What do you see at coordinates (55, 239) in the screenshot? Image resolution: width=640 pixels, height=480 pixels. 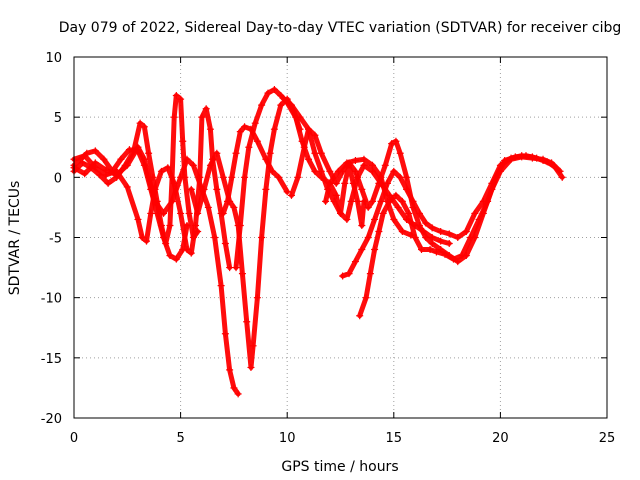 I see `y-tick-label: -5` at bounding box center [55, 239].